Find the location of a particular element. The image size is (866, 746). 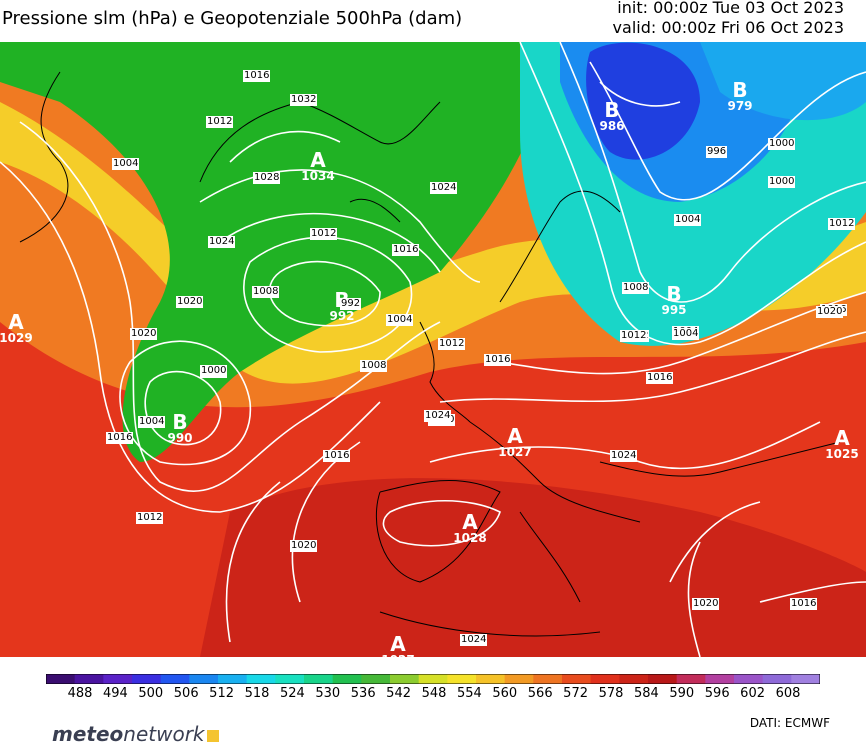

data-credits: DATI: ECMWF is located at coordinates (789, 723).